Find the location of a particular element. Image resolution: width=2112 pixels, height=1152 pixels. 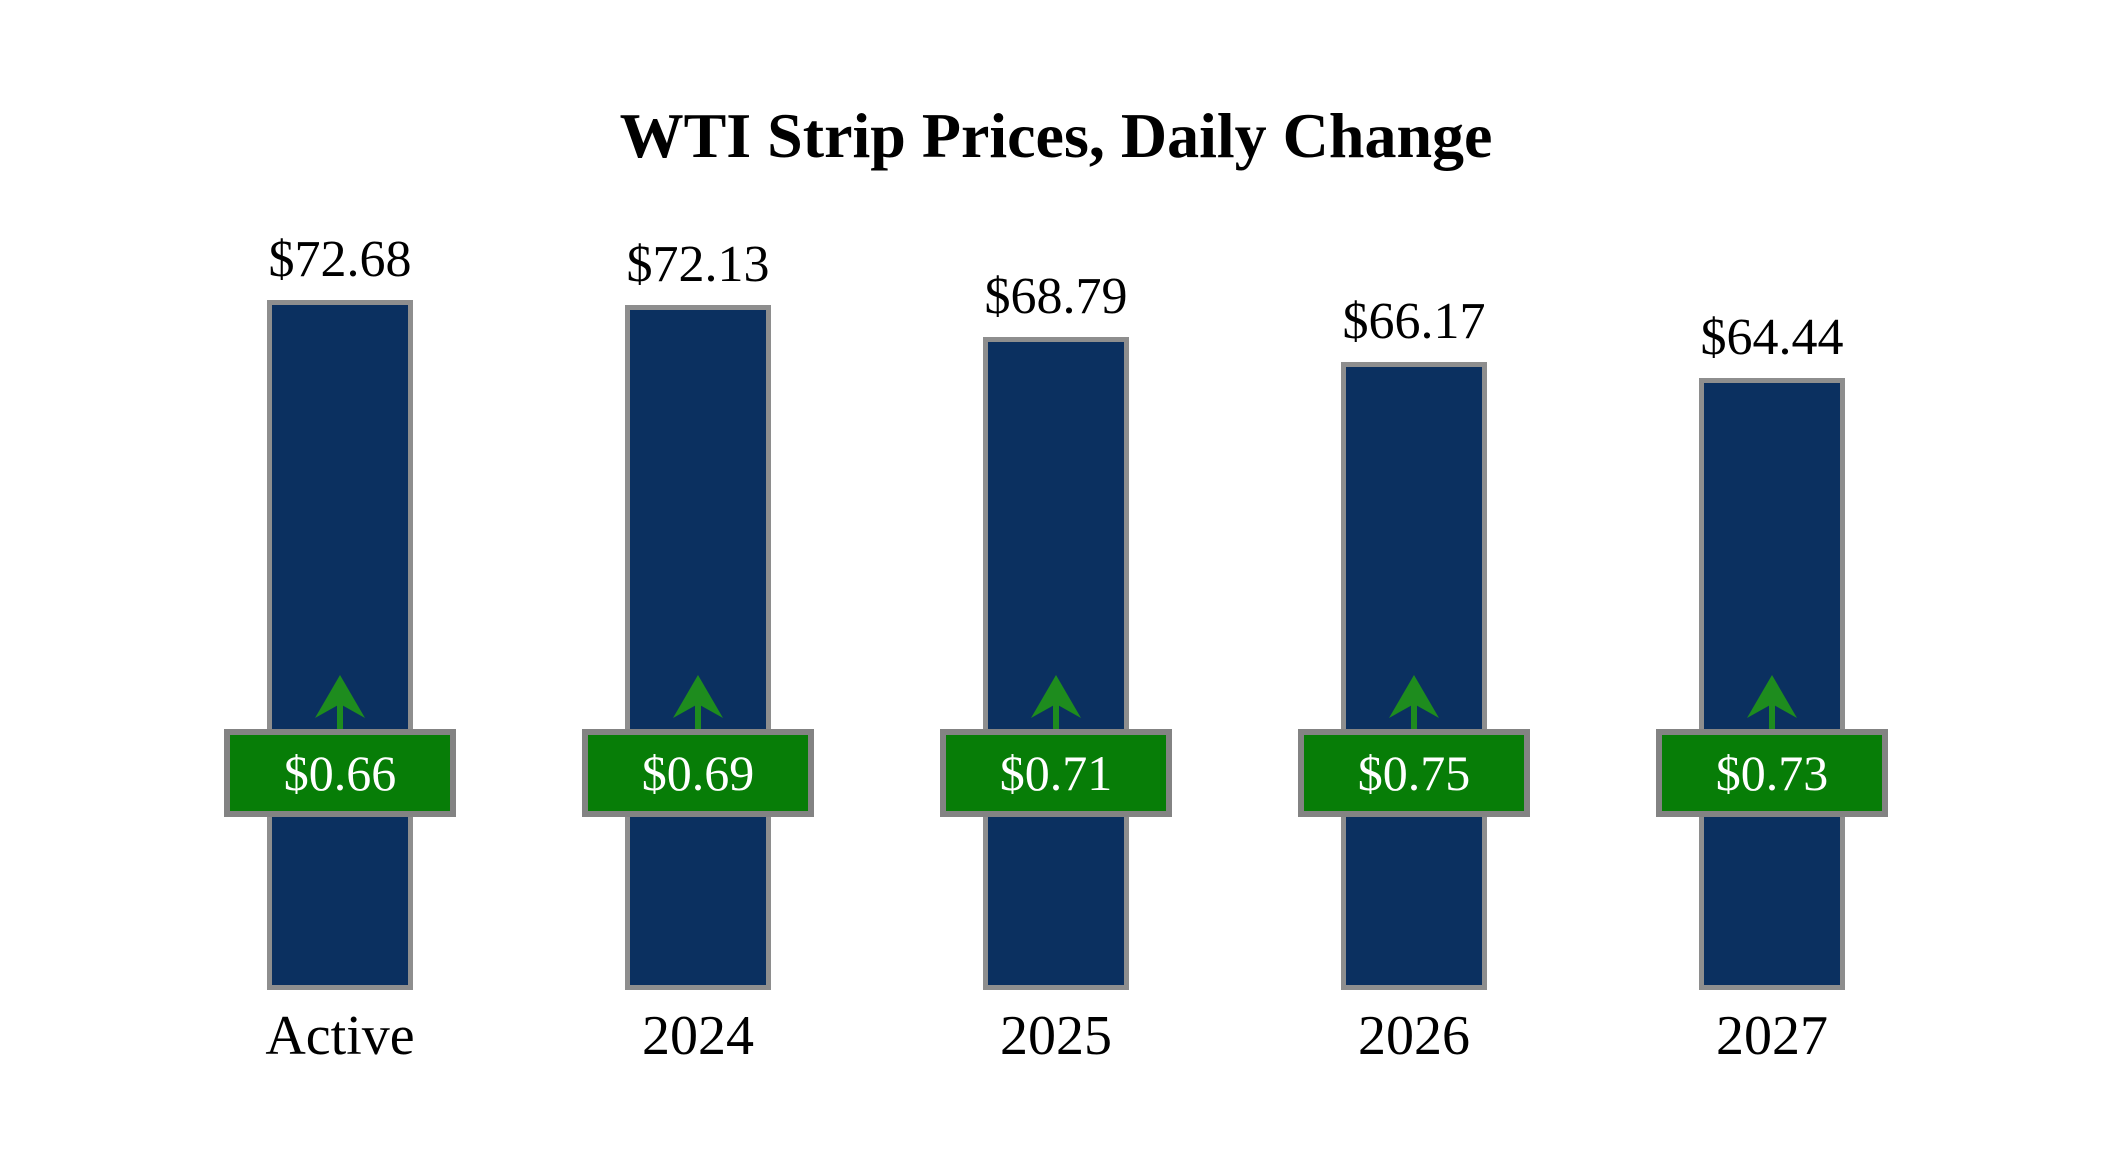

category-label: 2027 is located at coordinates (1772, 1036).